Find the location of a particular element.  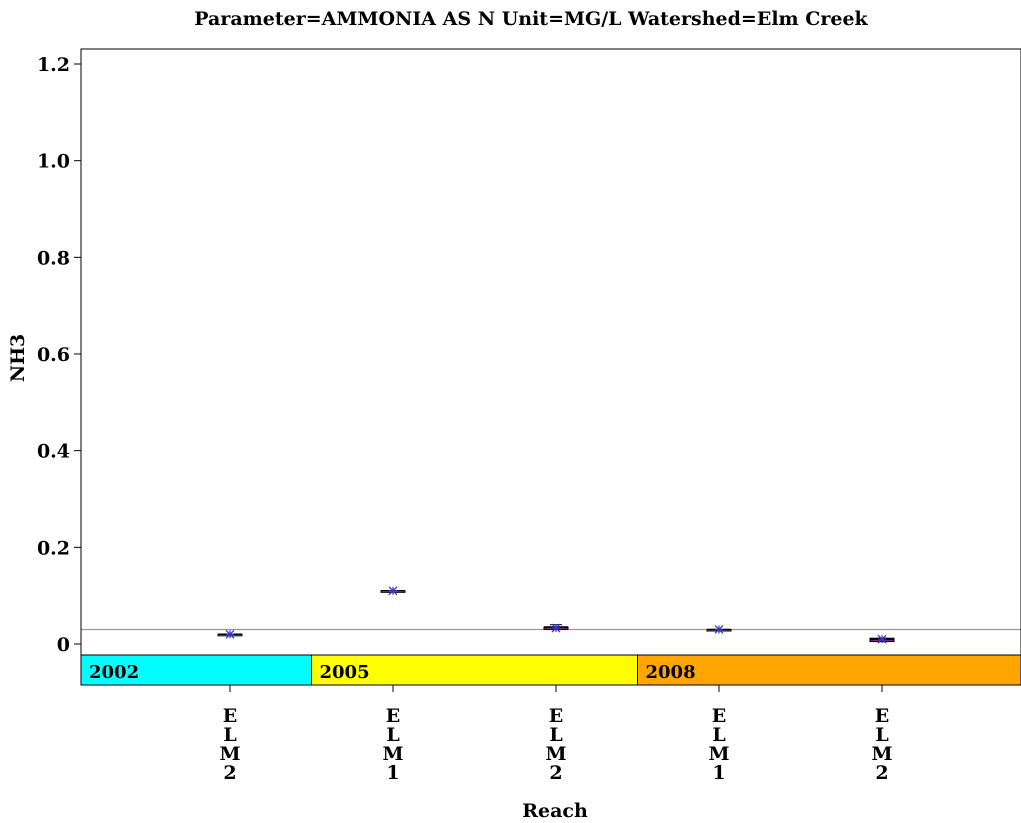

year-band-2005 is located at coordinates (474, 670).